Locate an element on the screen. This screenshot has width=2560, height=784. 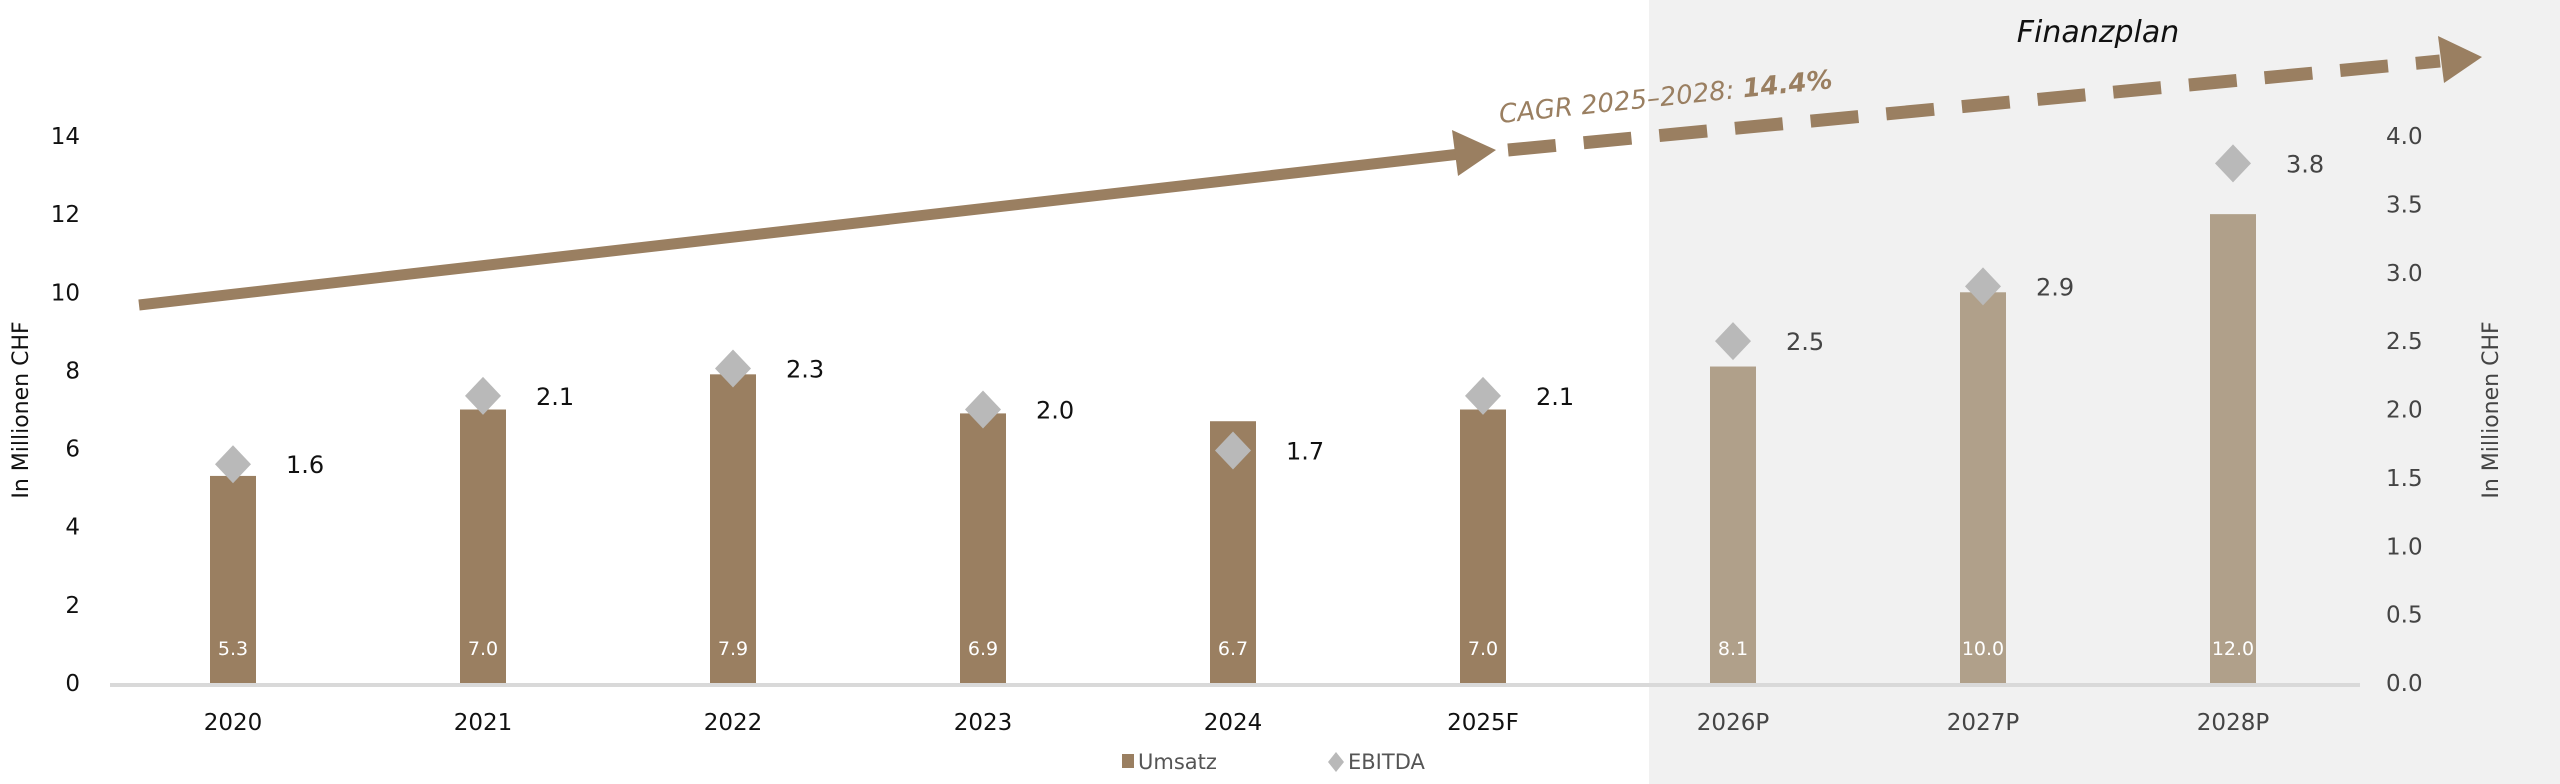
trend-arrow-solid is located at coordinates (817, 220).